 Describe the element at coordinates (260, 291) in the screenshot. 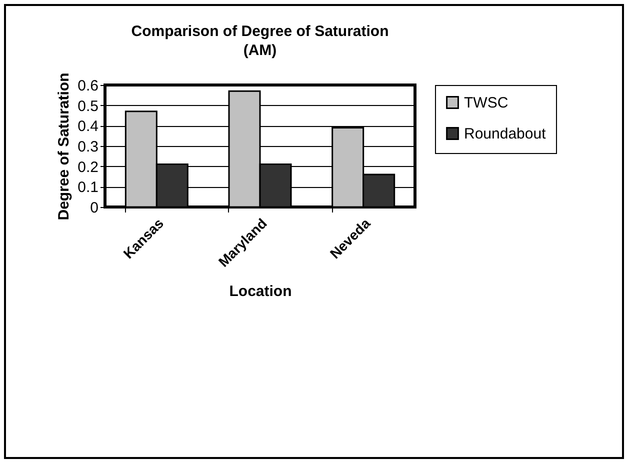

I see `x-axis-title: Location` at that location.